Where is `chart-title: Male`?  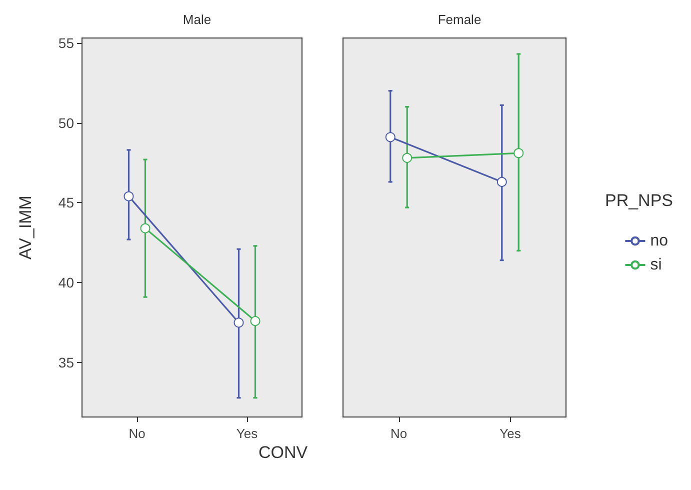
chart-title: Male is located at coordinates (197, 19).